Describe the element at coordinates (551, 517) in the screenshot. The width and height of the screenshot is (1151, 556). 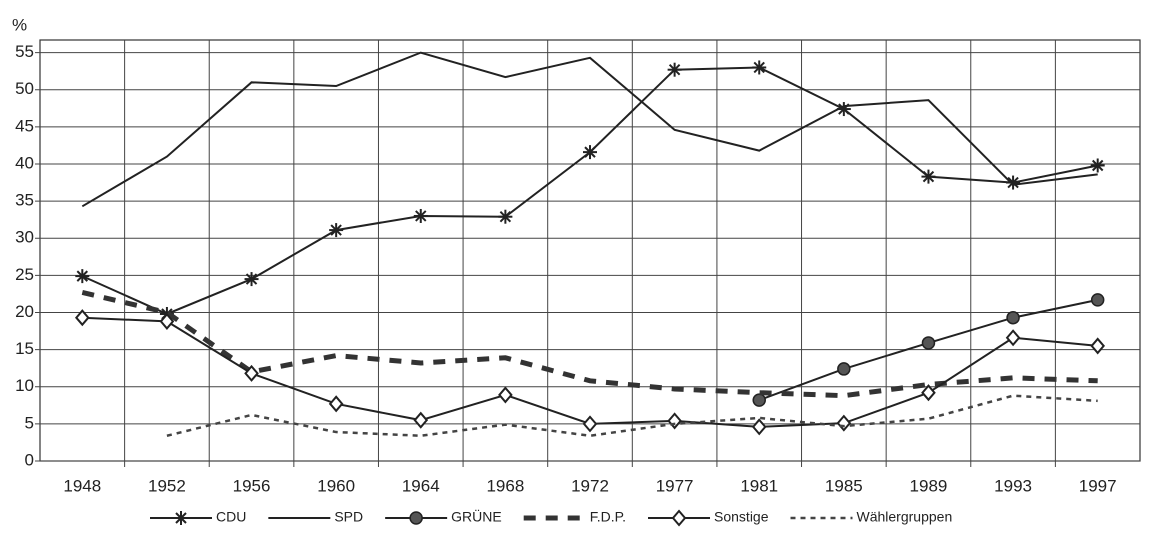
I see `legend: CDU SPD GRÜNE F.D.P. Sonstige Wählergruppen` at that location.